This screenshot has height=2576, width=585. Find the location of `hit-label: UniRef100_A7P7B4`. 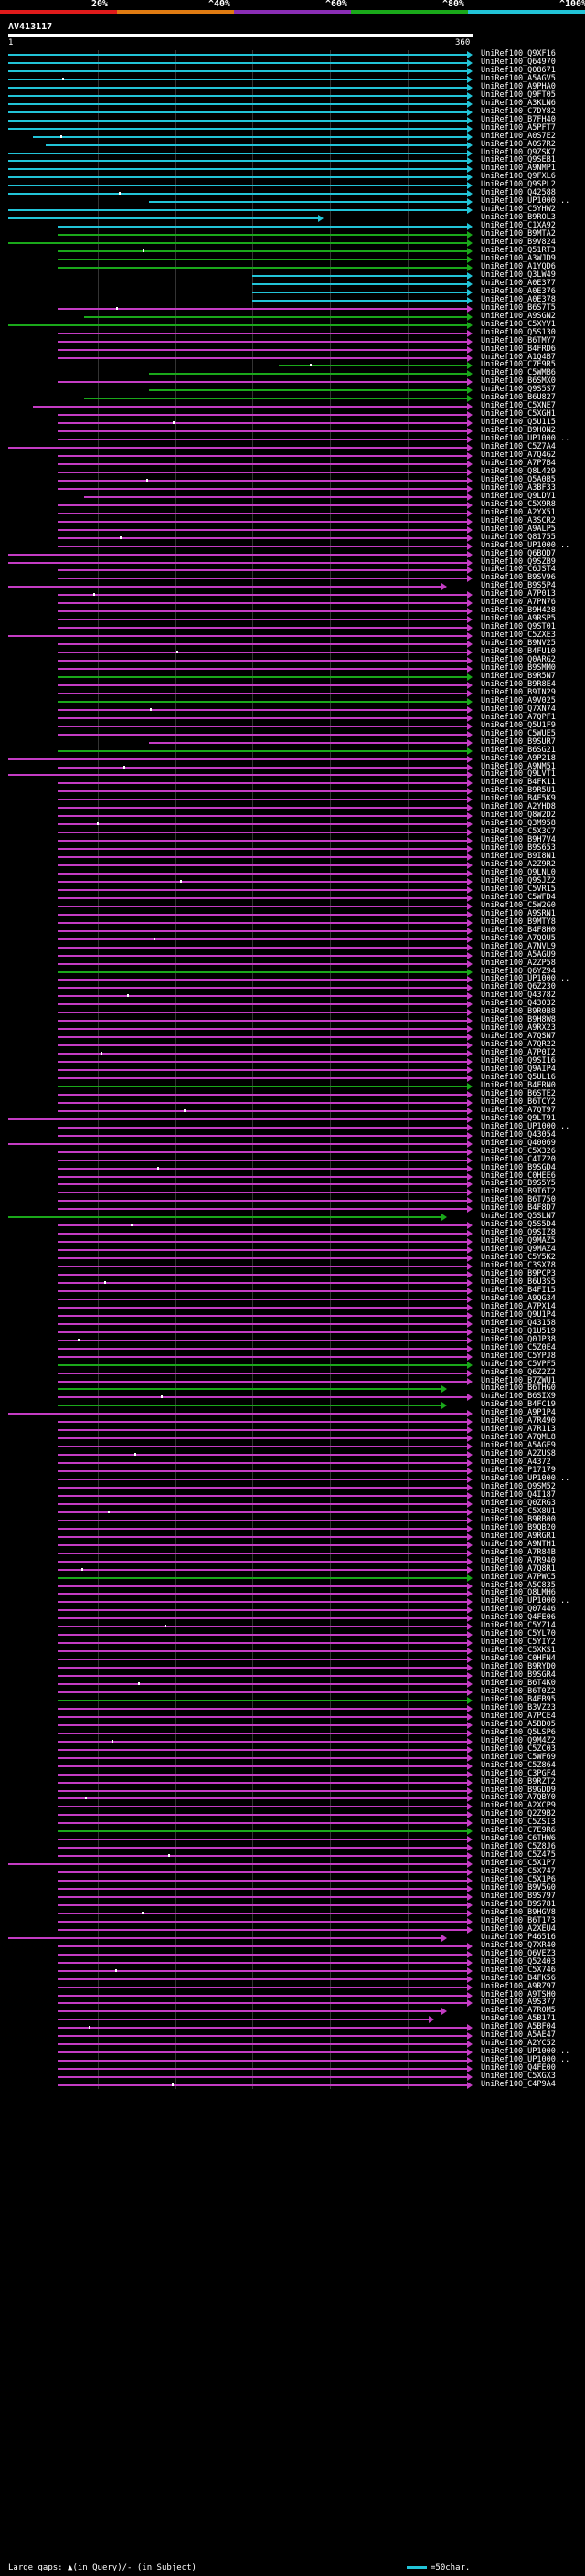

hit-label: UniRef100_A7P7B4 is located at coordinates (518, 463).